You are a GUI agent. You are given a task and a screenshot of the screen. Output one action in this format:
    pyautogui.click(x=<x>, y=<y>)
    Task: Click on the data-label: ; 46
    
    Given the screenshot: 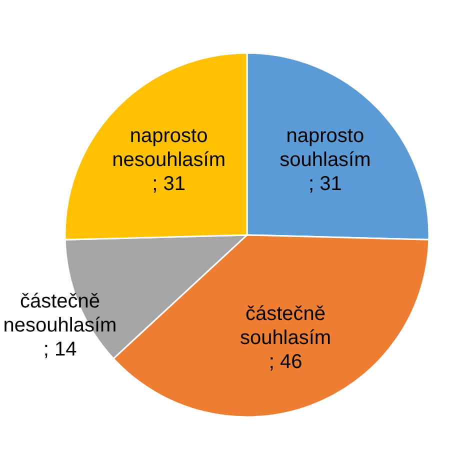 What is the action you would take?
    pyautogui.click(x=285, y=362)
    